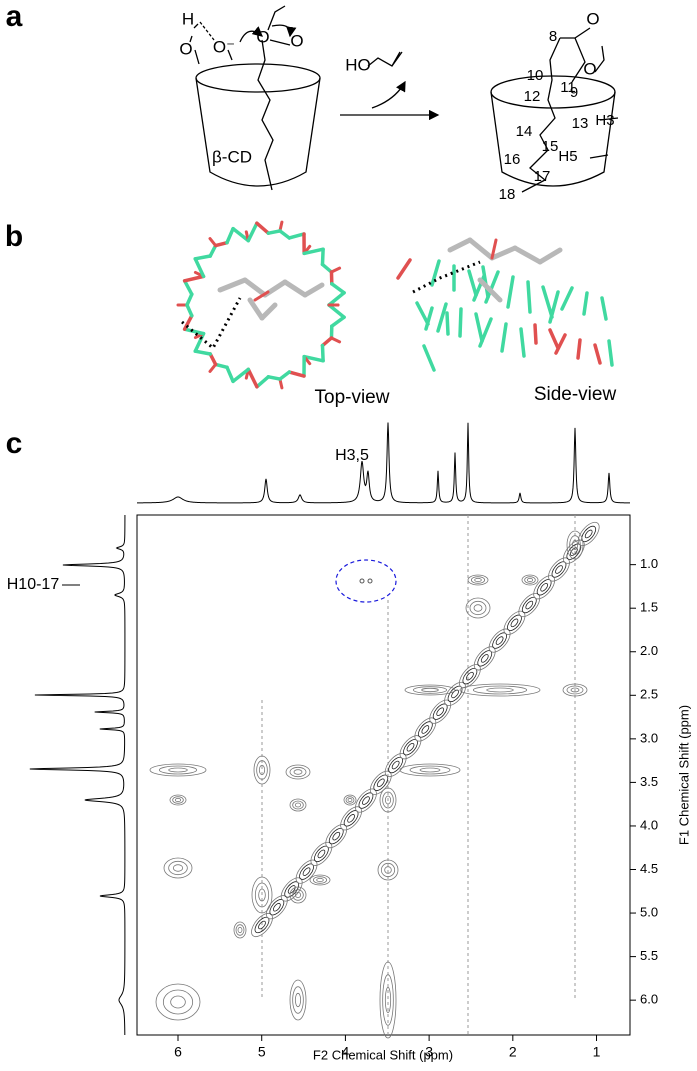 This screenshot has height=1071, width=697. Describe the element at coordinates (574, 92) in the screenshot. I see `atom-label: 9` at that location.